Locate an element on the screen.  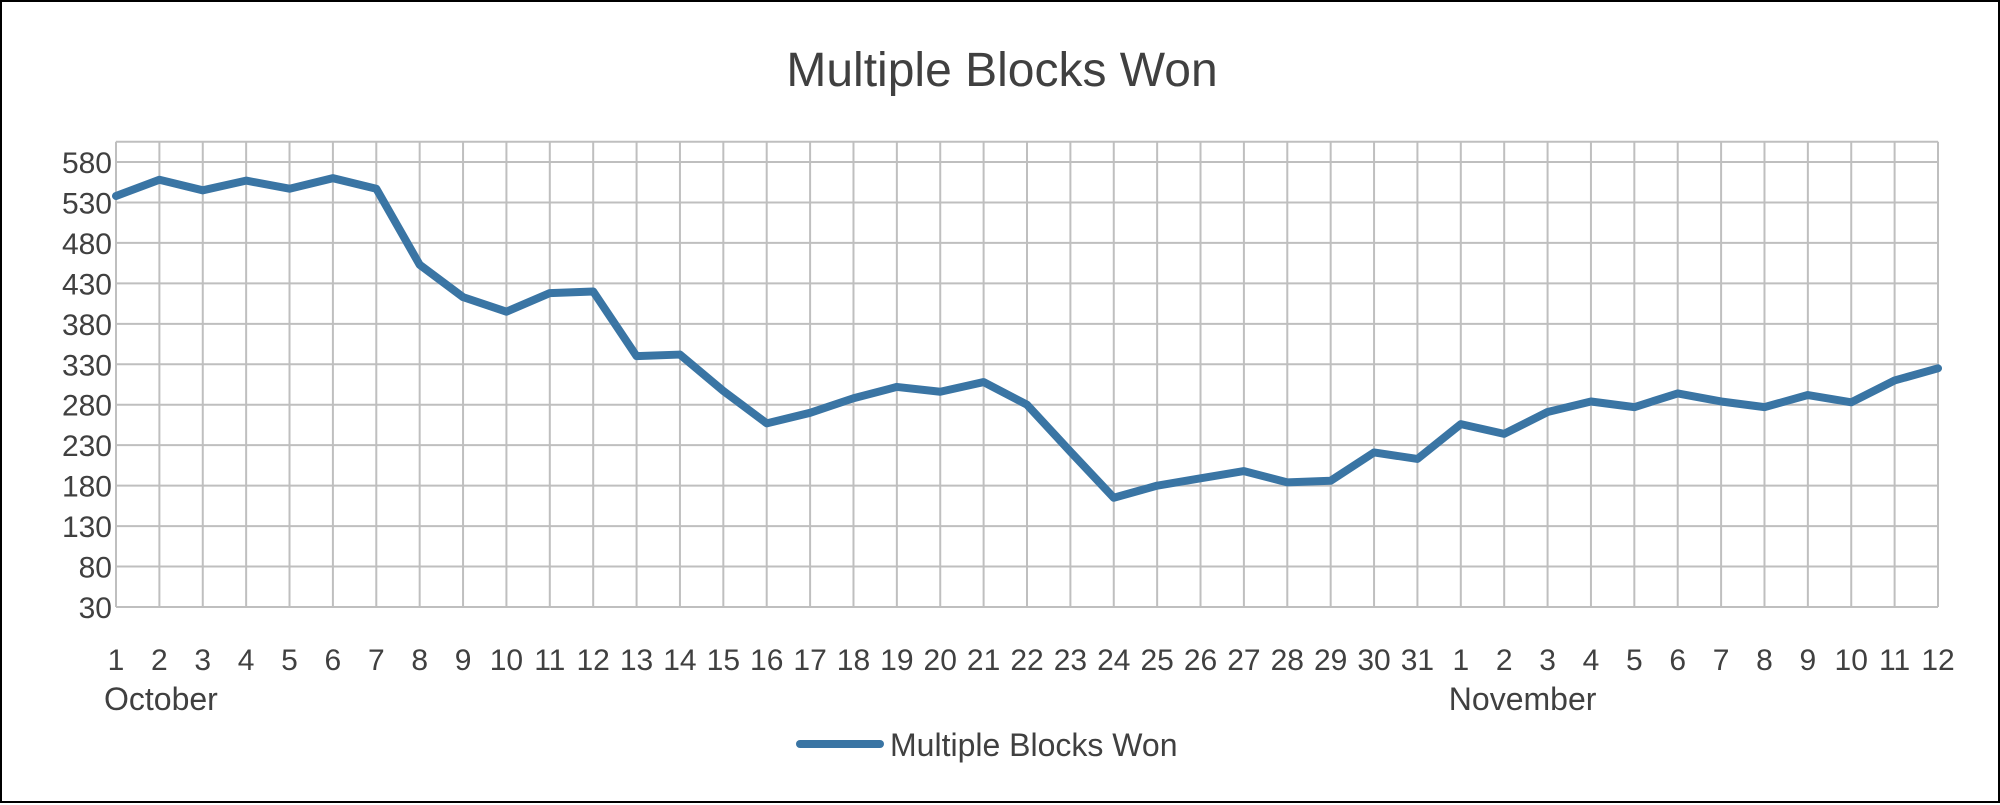
x-tick-label: 20 is located at coordinates (940, 660).